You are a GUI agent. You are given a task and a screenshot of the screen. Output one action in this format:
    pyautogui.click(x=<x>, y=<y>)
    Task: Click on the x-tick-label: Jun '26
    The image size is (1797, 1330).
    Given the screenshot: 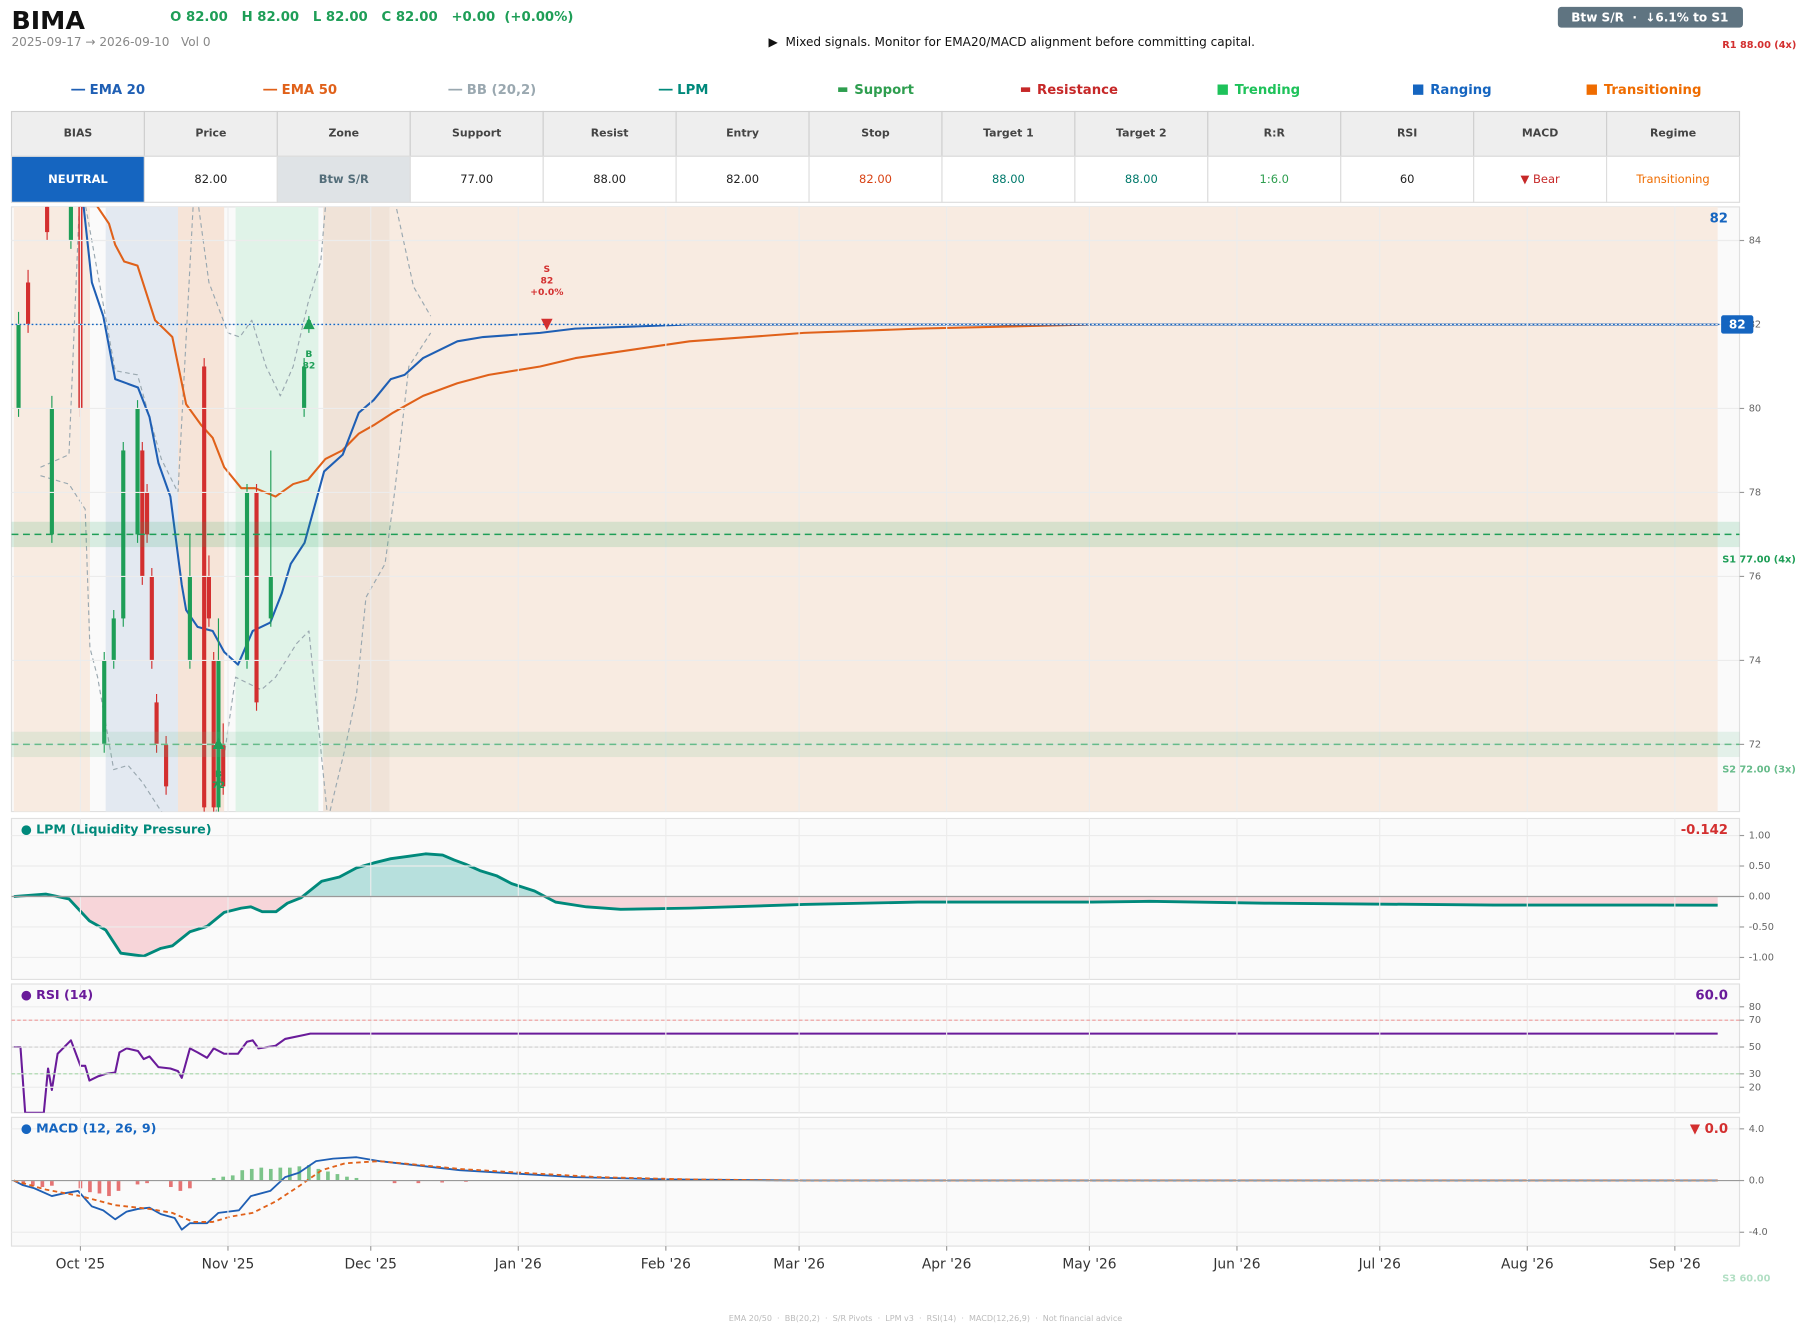 What is the action you would take?
    pyautogui.click(x=1236, y=1264)
    